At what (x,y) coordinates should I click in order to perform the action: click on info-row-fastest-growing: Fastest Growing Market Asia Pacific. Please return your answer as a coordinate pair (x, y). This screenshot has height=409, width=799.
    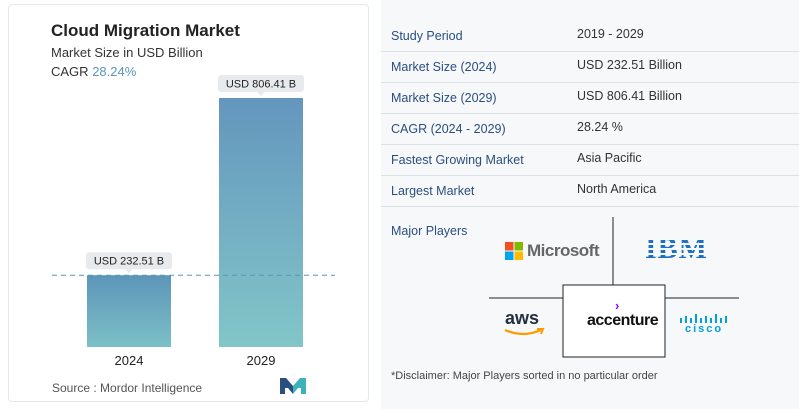
    Looking at the image, I should click on (590, 160).